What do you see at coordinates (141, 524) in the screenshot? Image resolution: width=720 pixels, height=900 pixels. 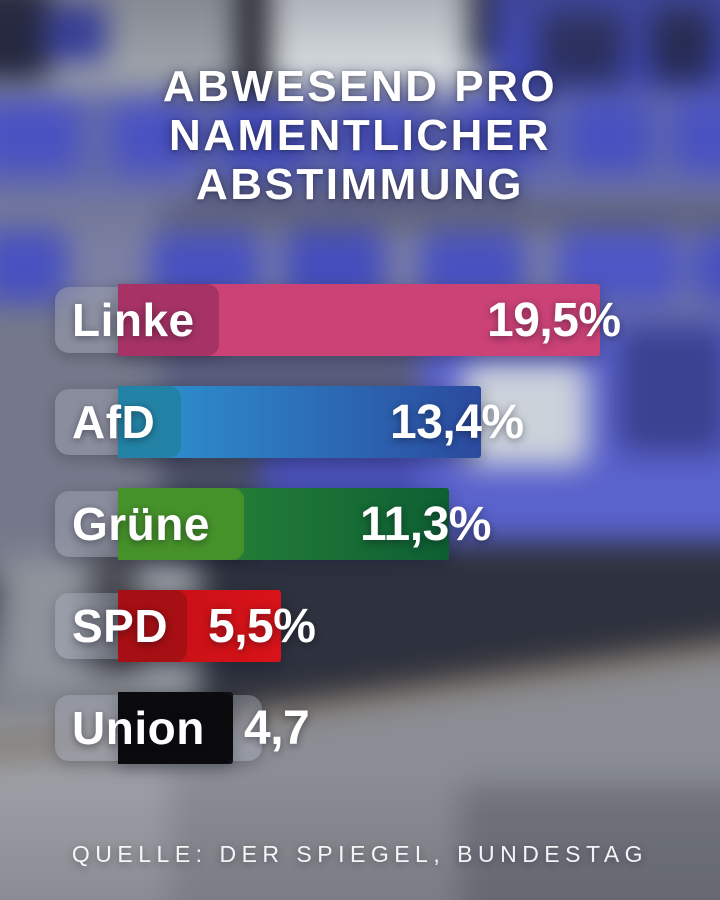 I see `party-label: Grüne` at bounding box center [141, 524].